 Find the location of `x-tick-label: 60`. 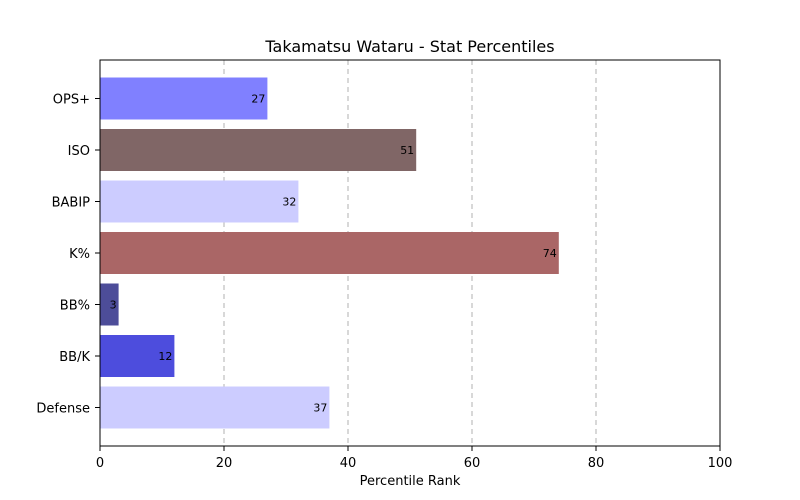

x-tick-label: 60 is located at coordinates (472, 463).